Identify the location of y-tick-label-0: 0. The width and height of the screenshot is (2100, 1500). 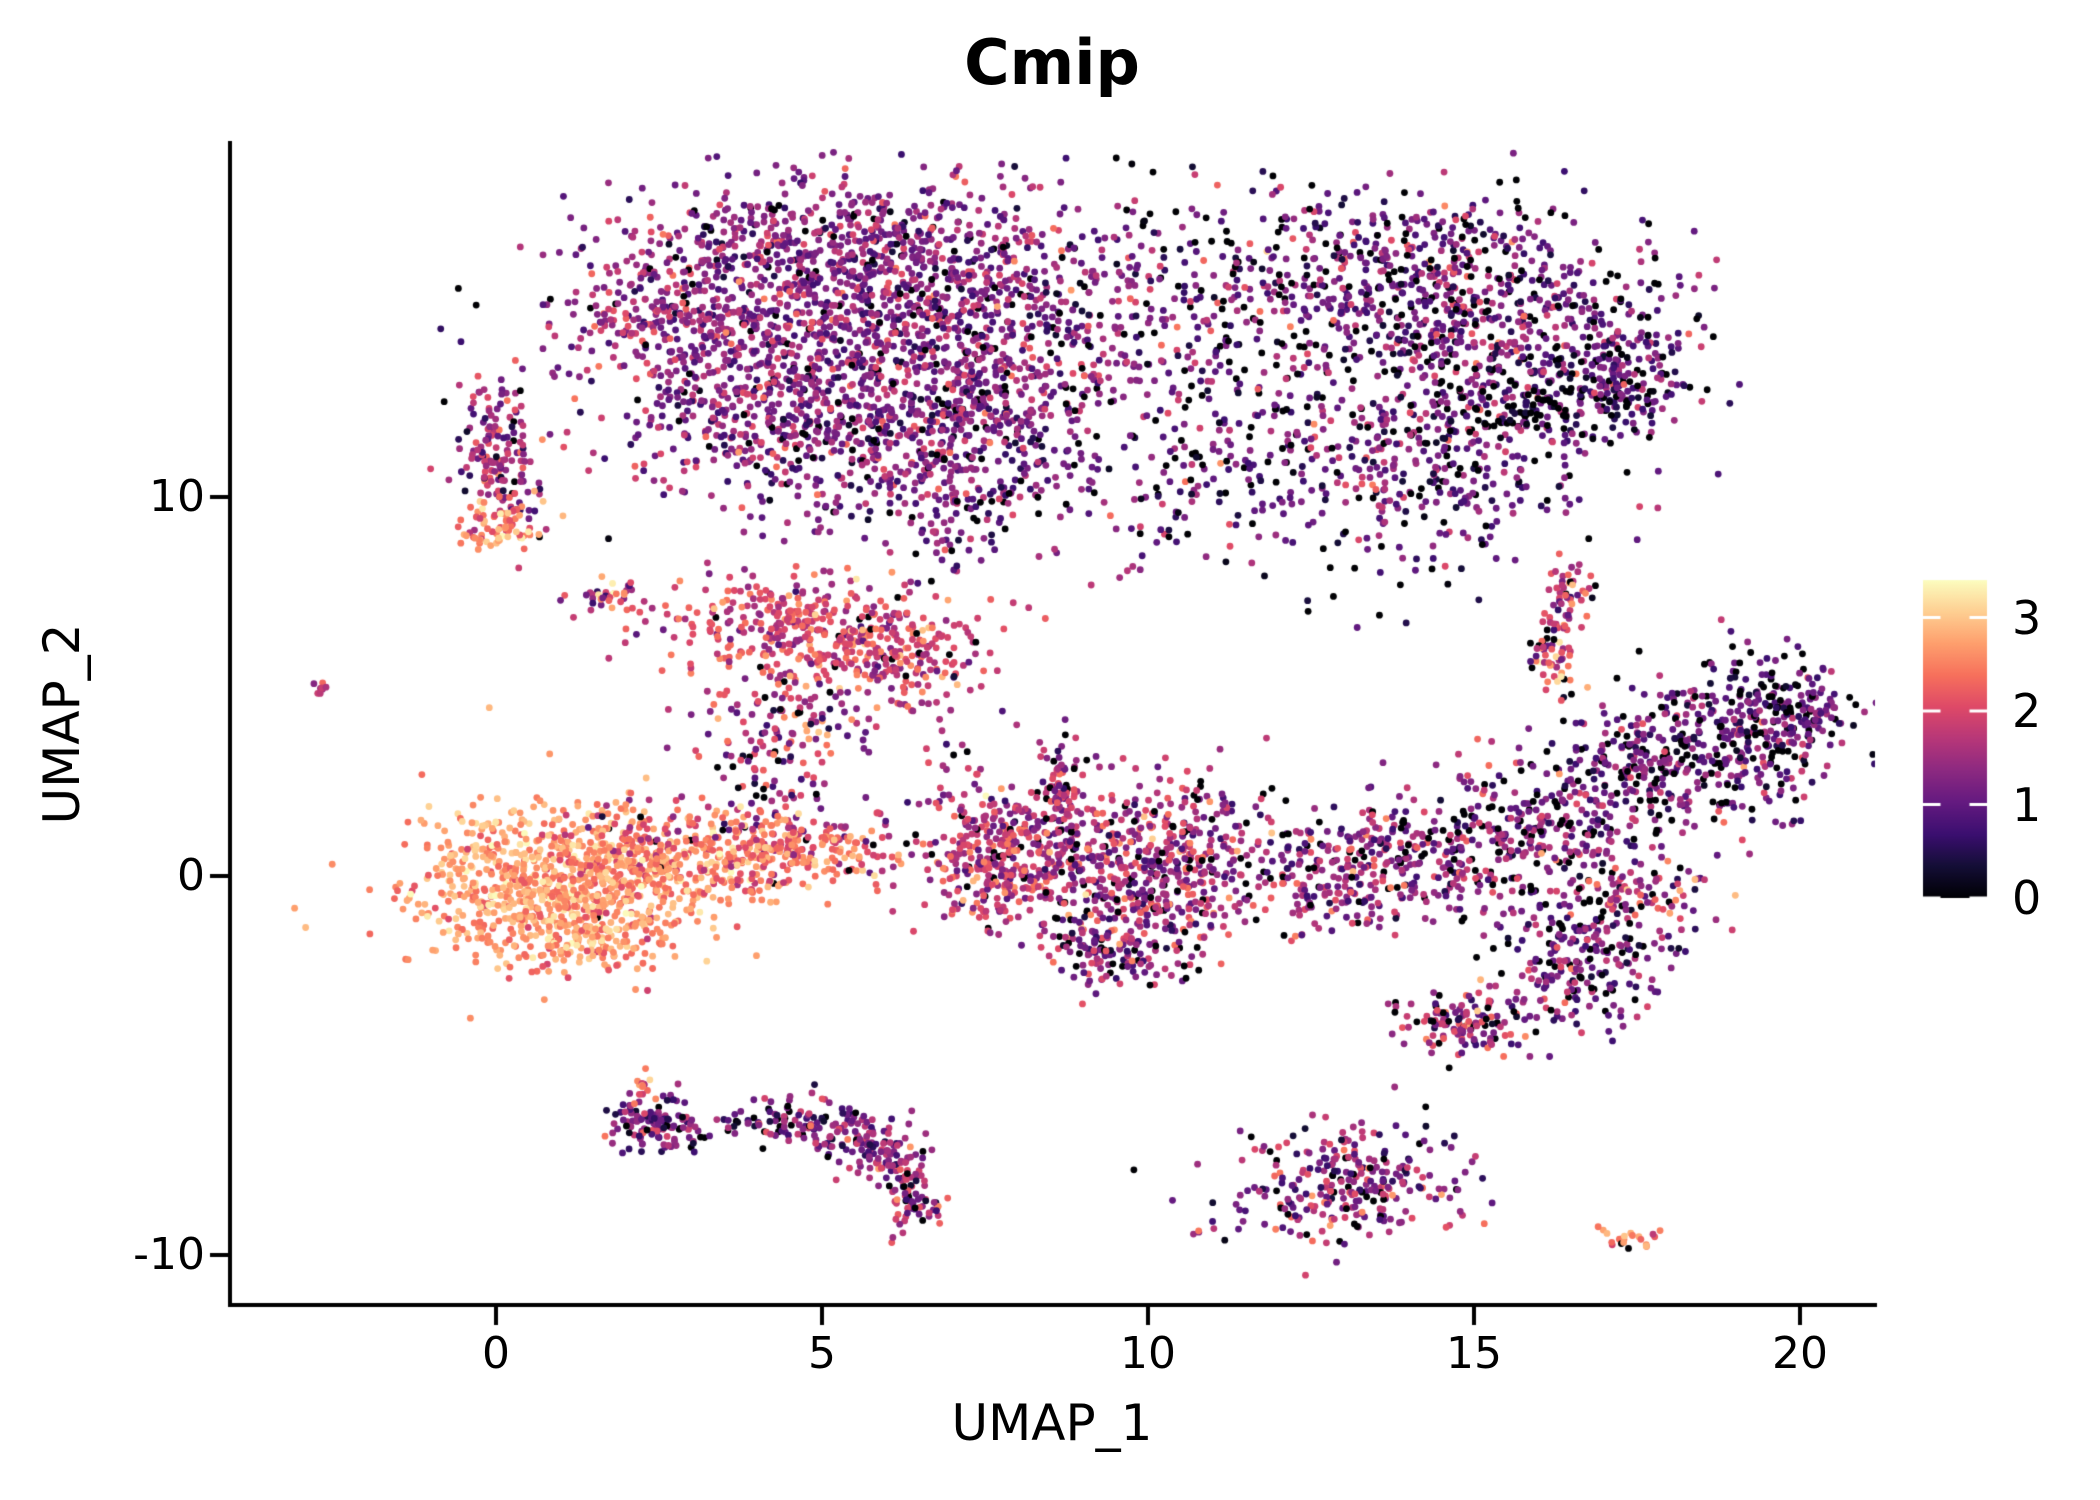
(191, 875).